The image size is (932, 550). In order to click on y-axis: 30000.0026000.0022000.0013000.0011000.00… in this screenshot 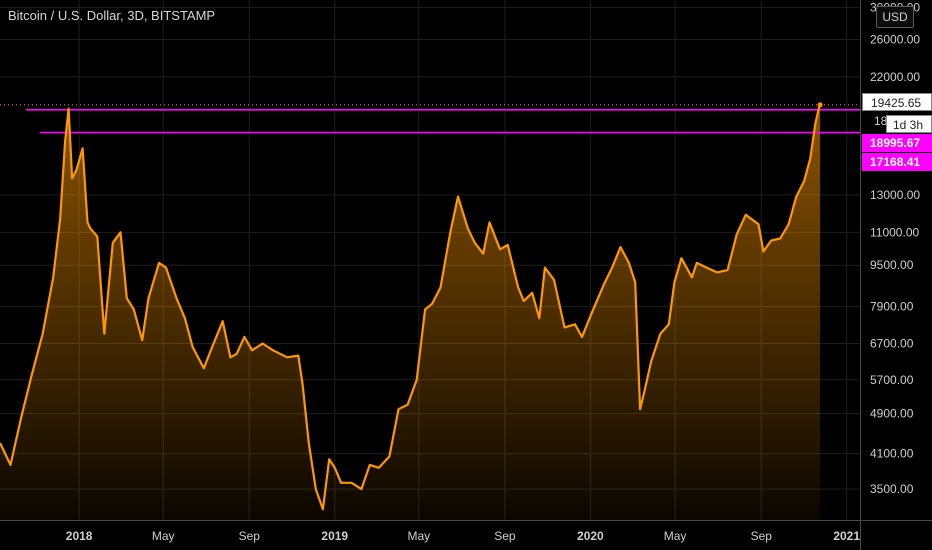, I will do `click(890, 275)`.